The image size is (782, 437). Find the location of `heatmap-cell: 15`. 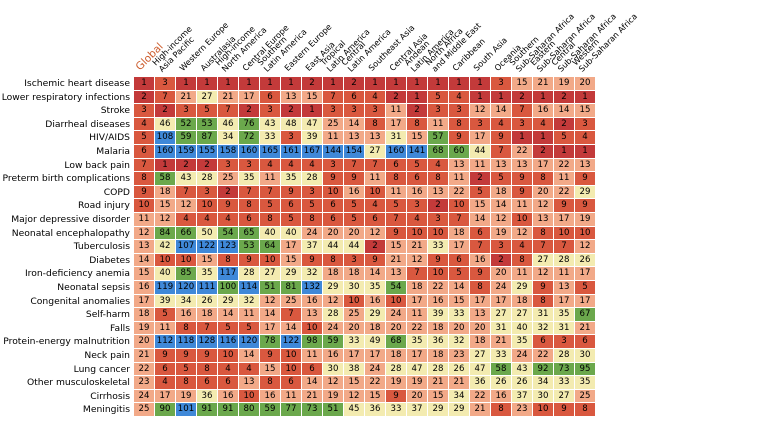

heatmap-cell: 15 is located at coordinates (270, 369).